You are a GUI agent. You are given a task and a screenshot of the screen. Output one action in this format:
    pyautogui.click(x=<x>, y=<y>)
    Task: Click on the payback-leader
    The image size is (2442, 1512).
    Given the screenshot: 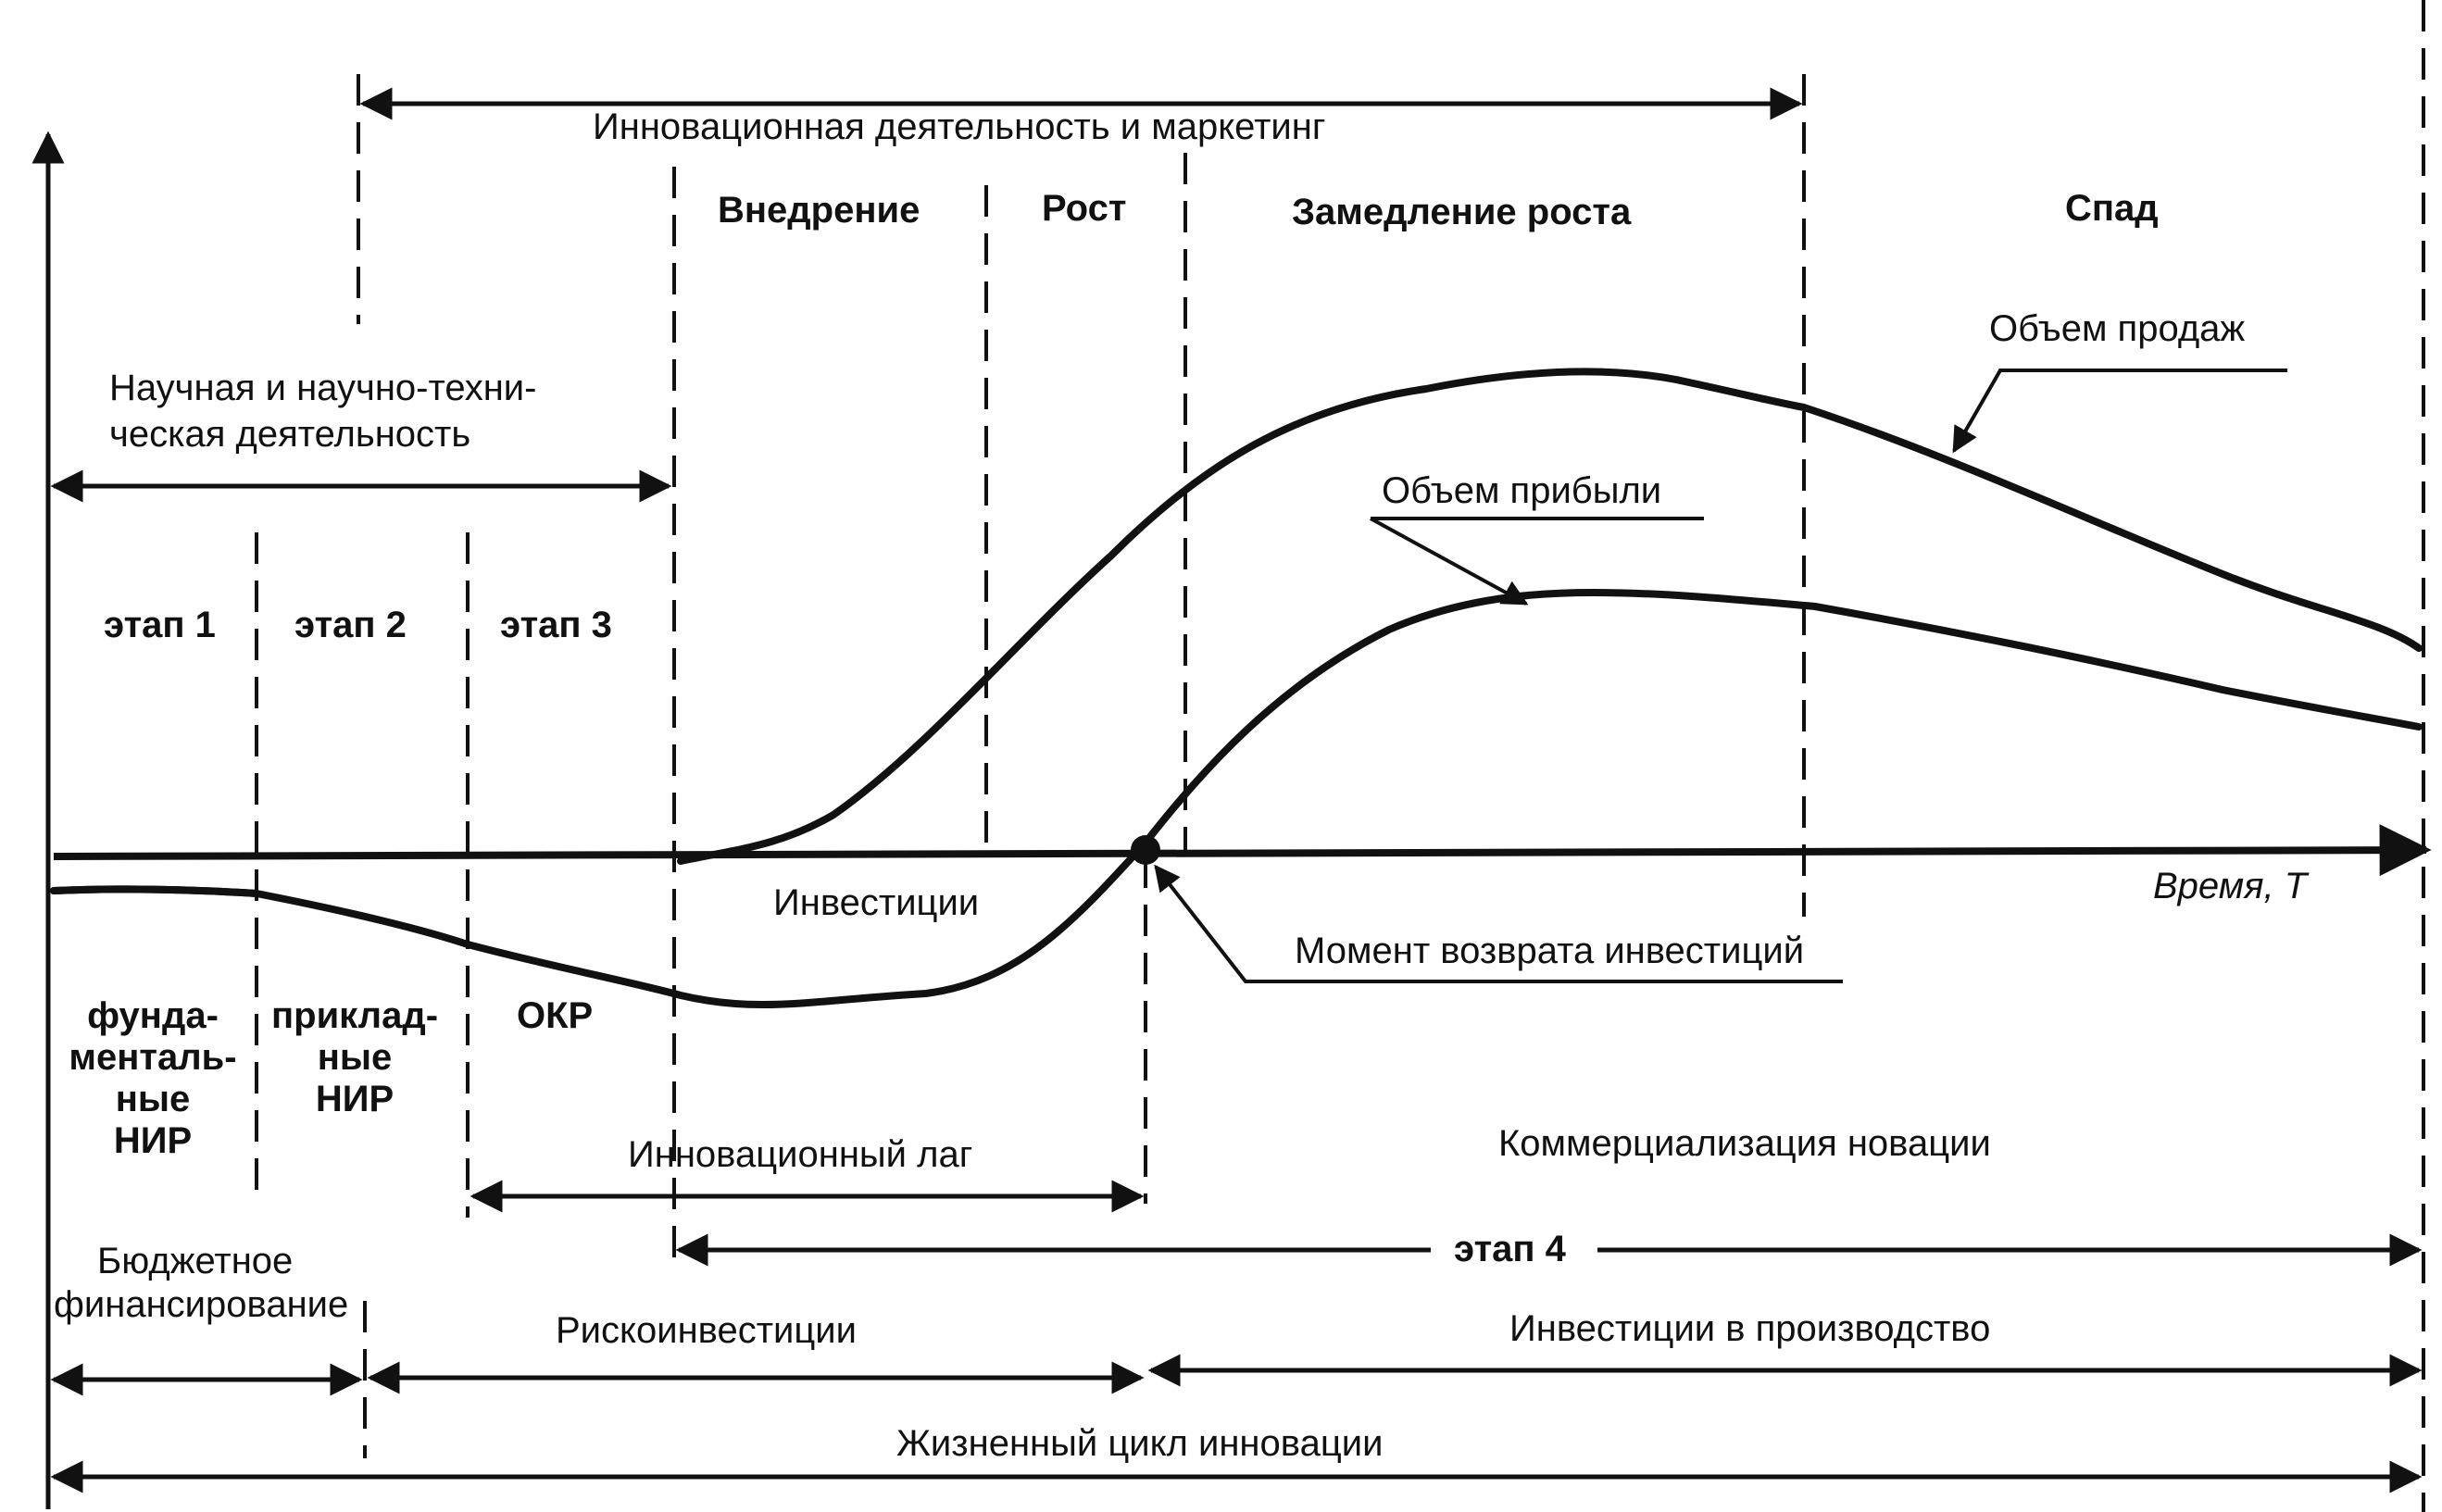 What is the action you would take?
    pyautogui.click(x=1498, y=923)
    